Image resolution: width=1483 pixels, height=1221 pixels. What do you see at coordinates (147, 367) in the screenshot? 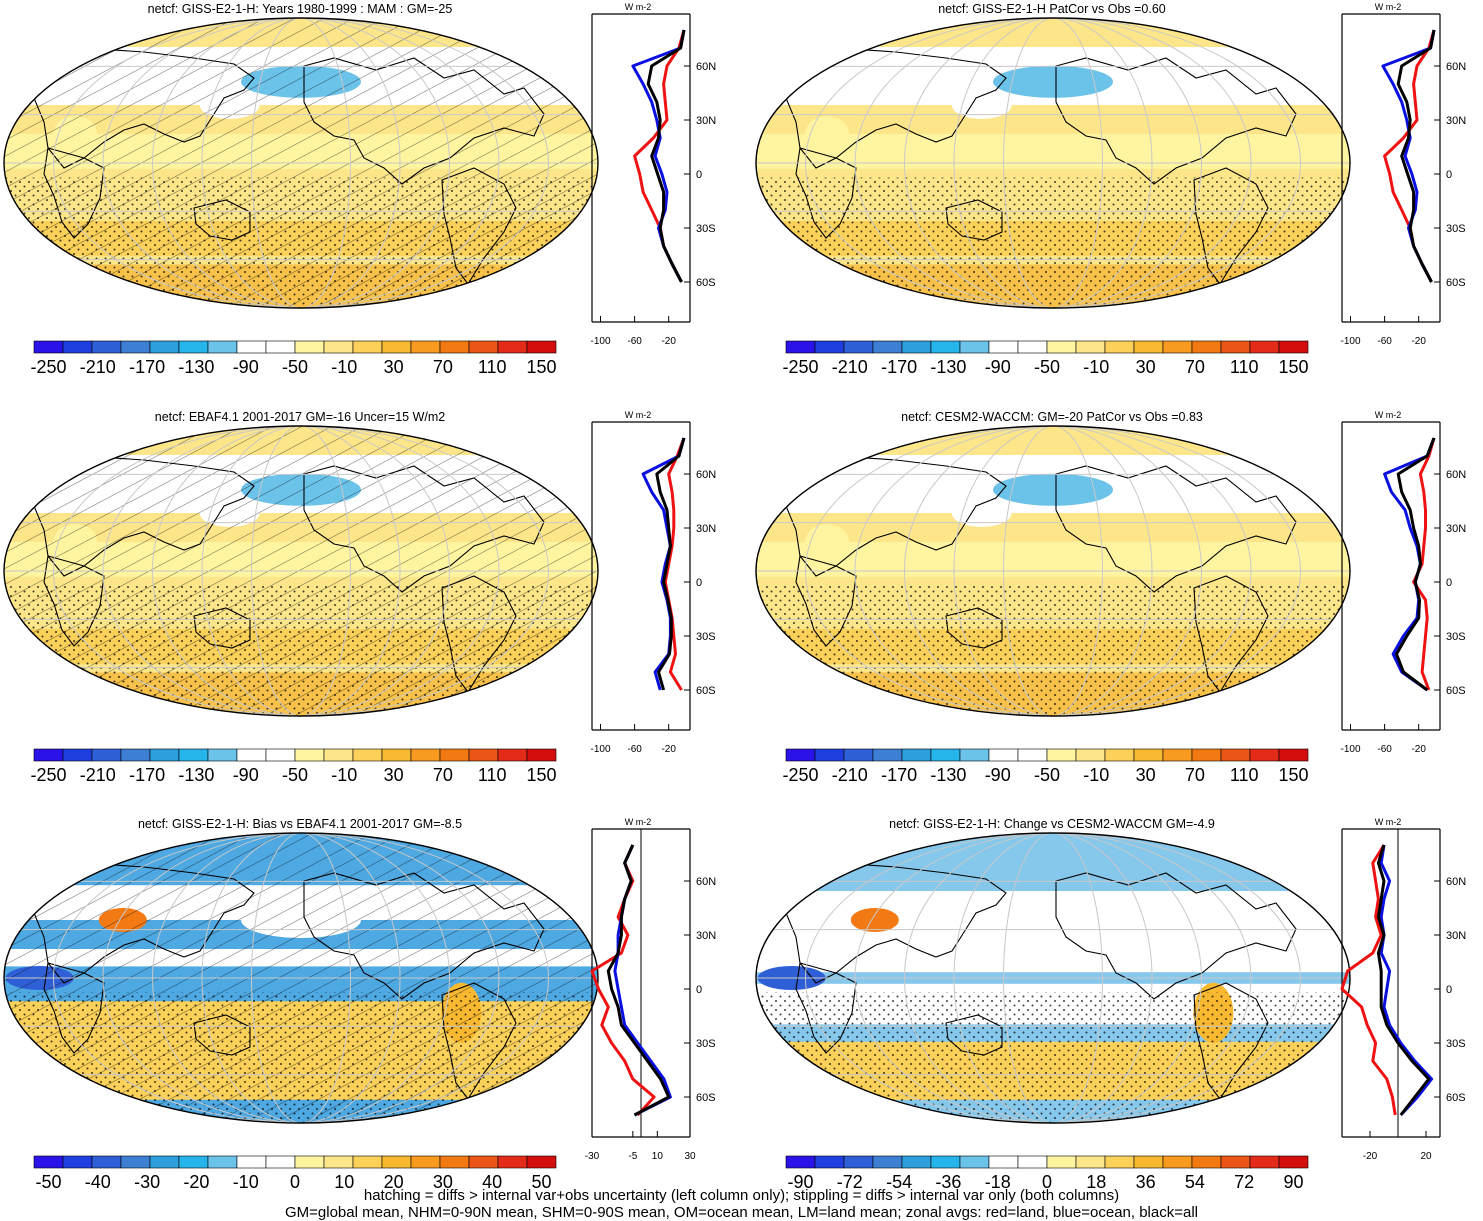
I see `colorbar-label: -170` at bounding box center [147, 367].